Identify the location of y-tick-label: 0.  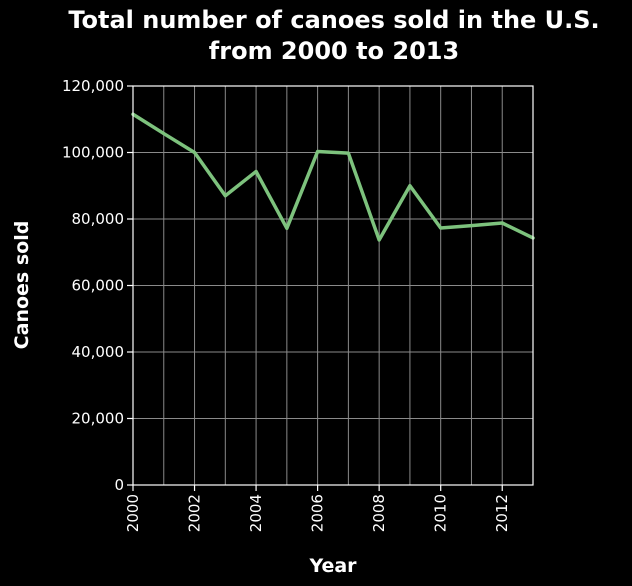
(119, 485).